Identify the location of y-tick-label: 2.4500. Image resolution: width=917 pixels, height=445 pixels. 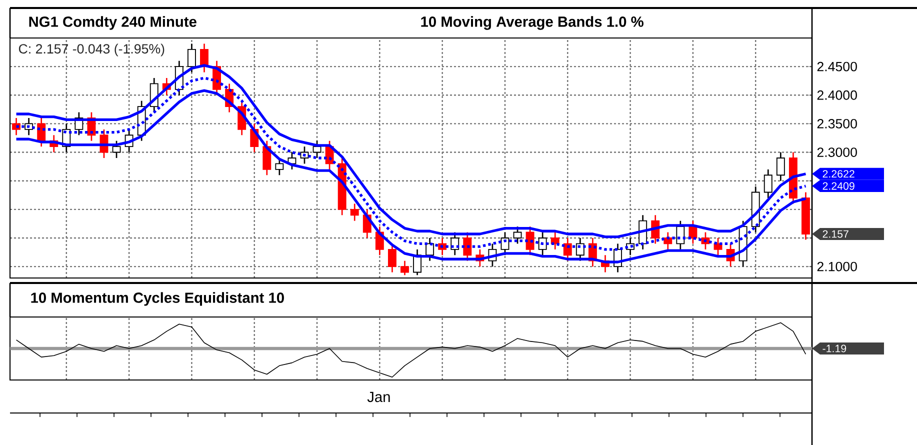
(837, 67).